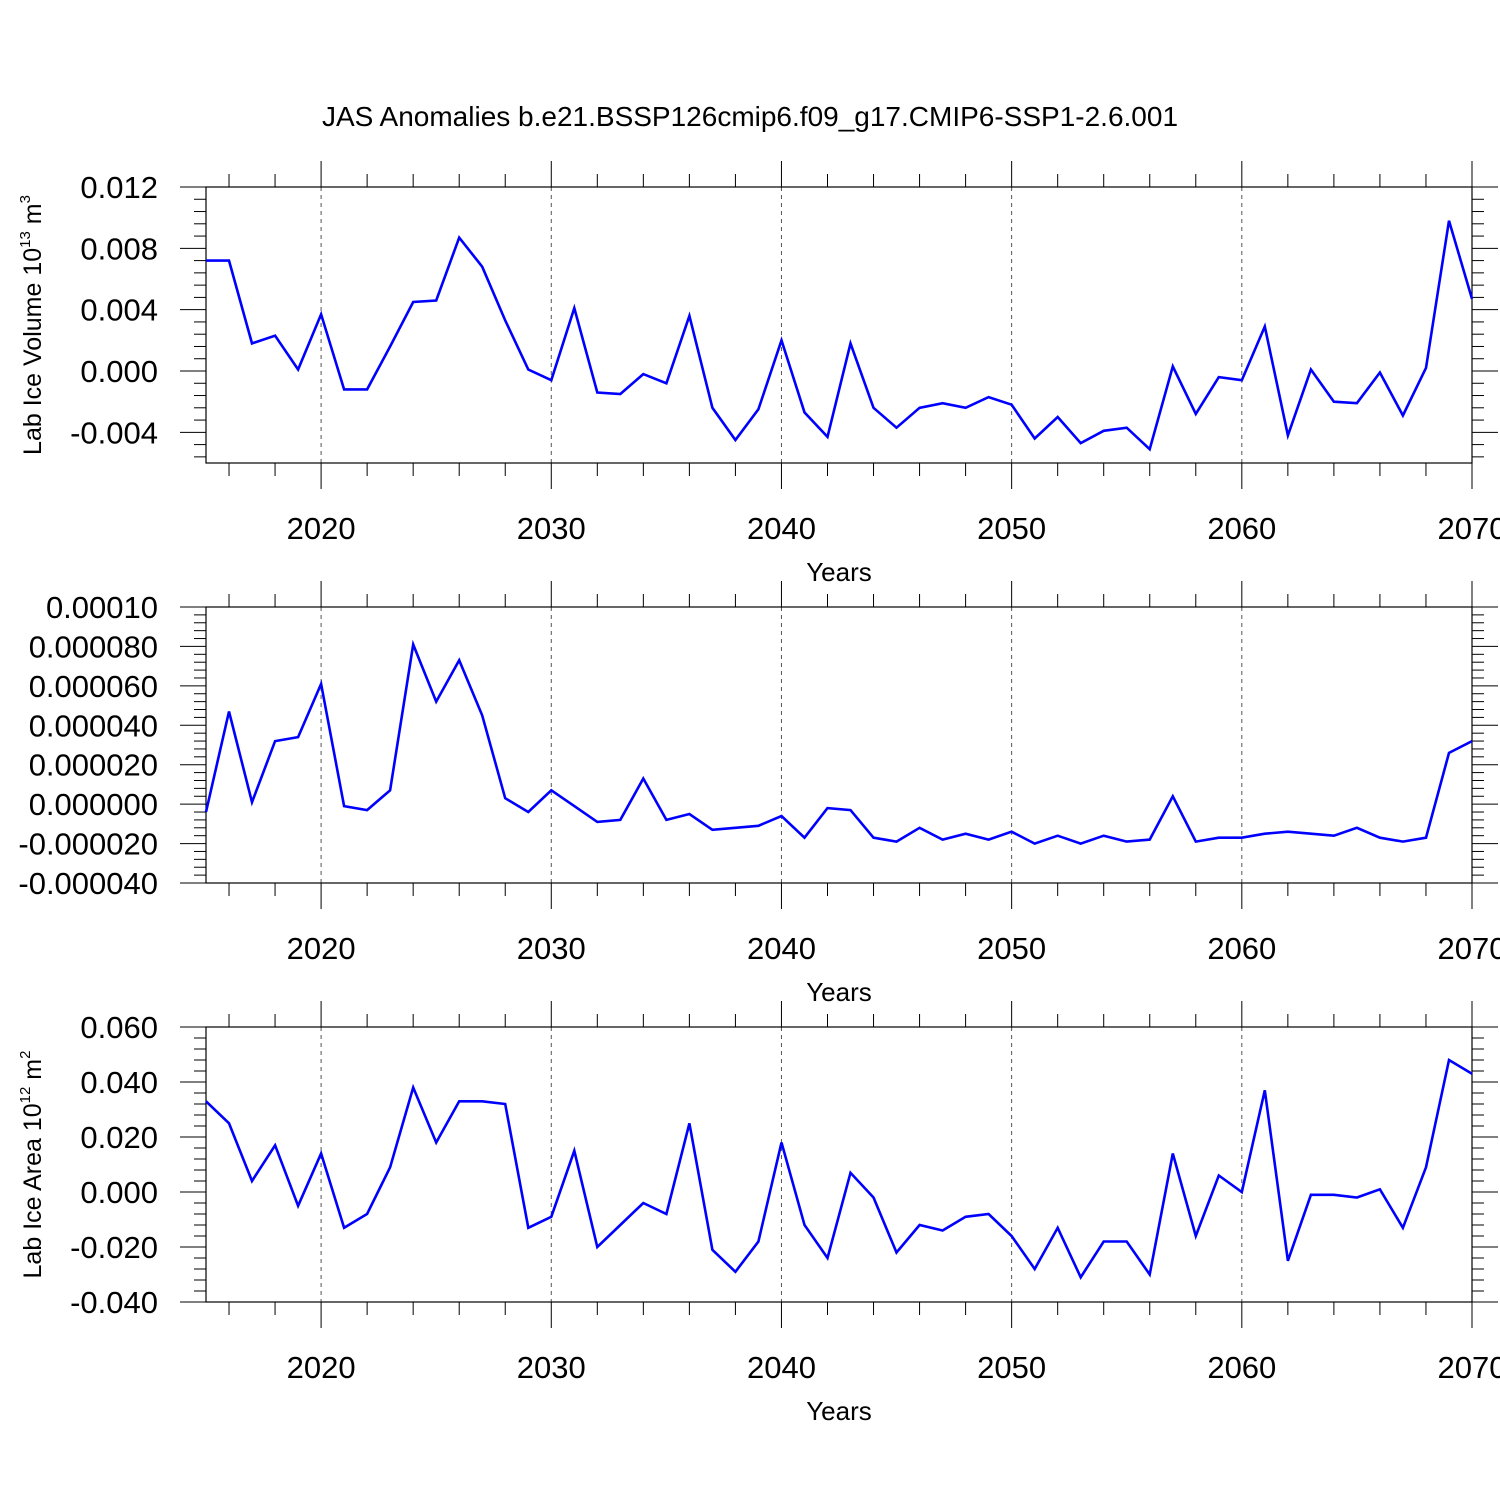 This screenshot has height=1505, width=1500. I want to click on y-tick-label: 0.000060, so click(93, 686).